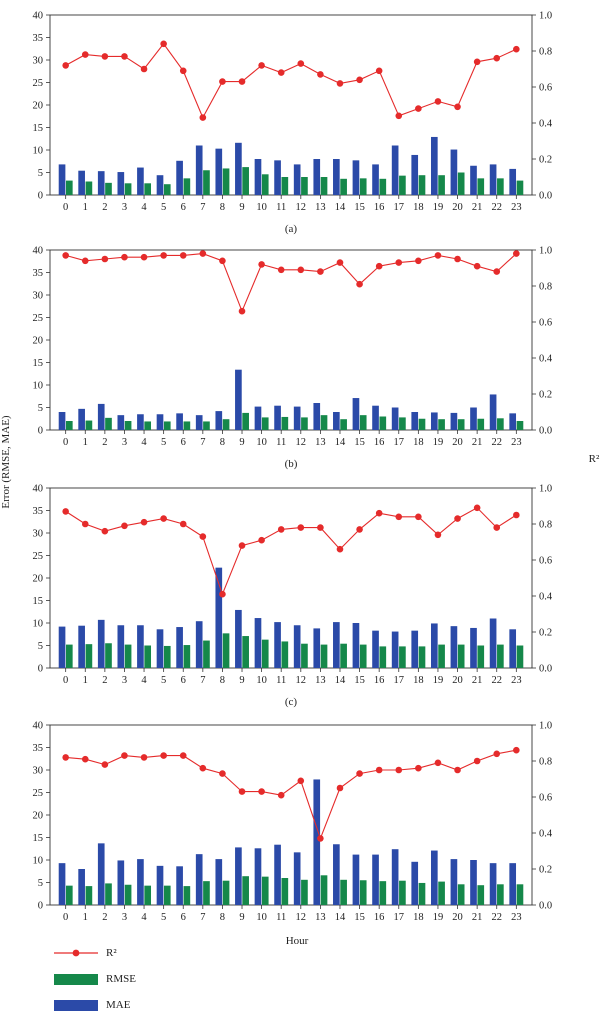 Image resolution: width=600 pixels, height=1023 pixels. Describe the element at coordinates (148, 980) in the screenshot. I see `legend-item-rmse: RMSE` at that location.